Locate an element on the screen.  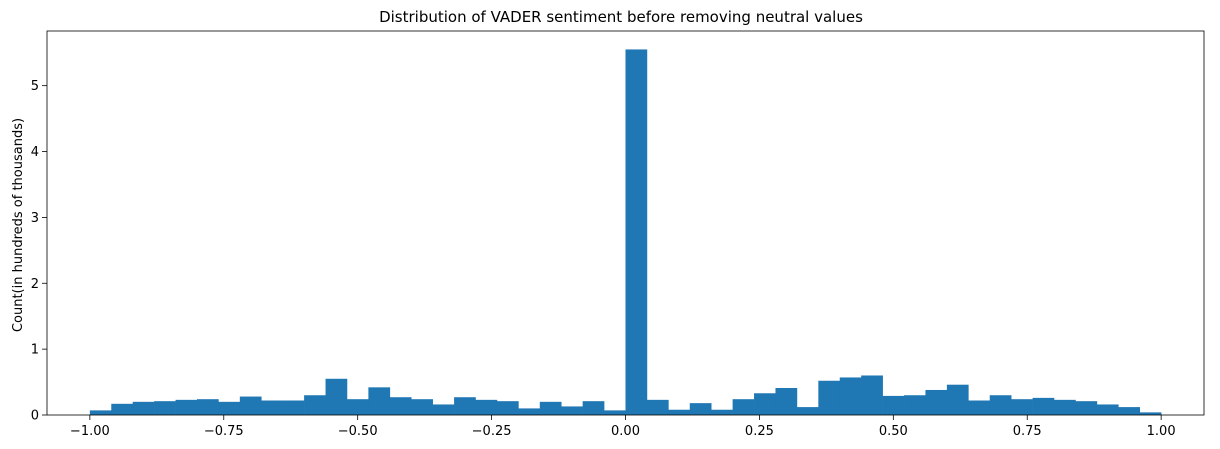
y-tick-label: 4 is located at coordinates (35, 152).